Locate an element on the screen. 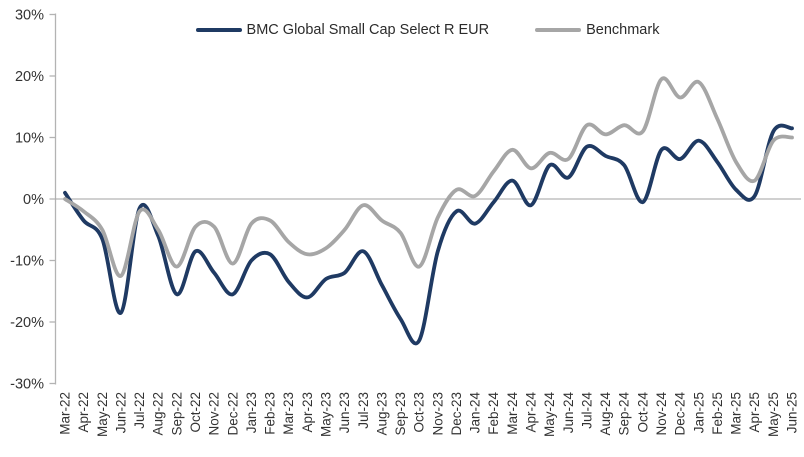 Image resolution: width=804 pixels, height=457 pixels. x-tick-label: Nov-22 is located at coordinates (214, 414).